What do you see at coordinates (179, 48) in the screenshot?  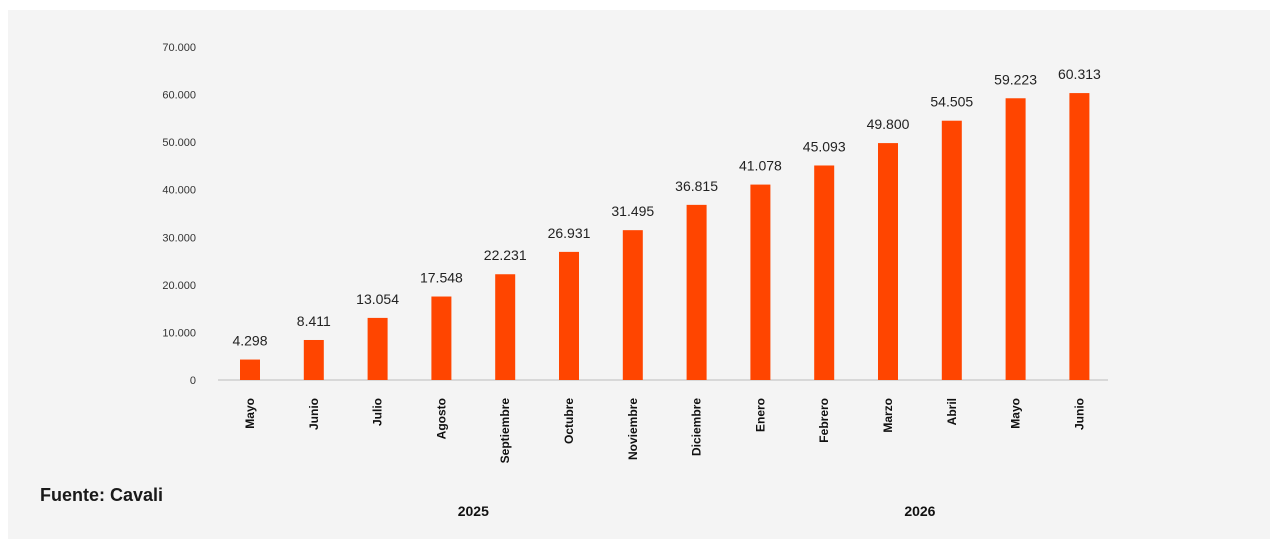 I see `y-tick-label: 70.000` at bounding box center [179, 48].